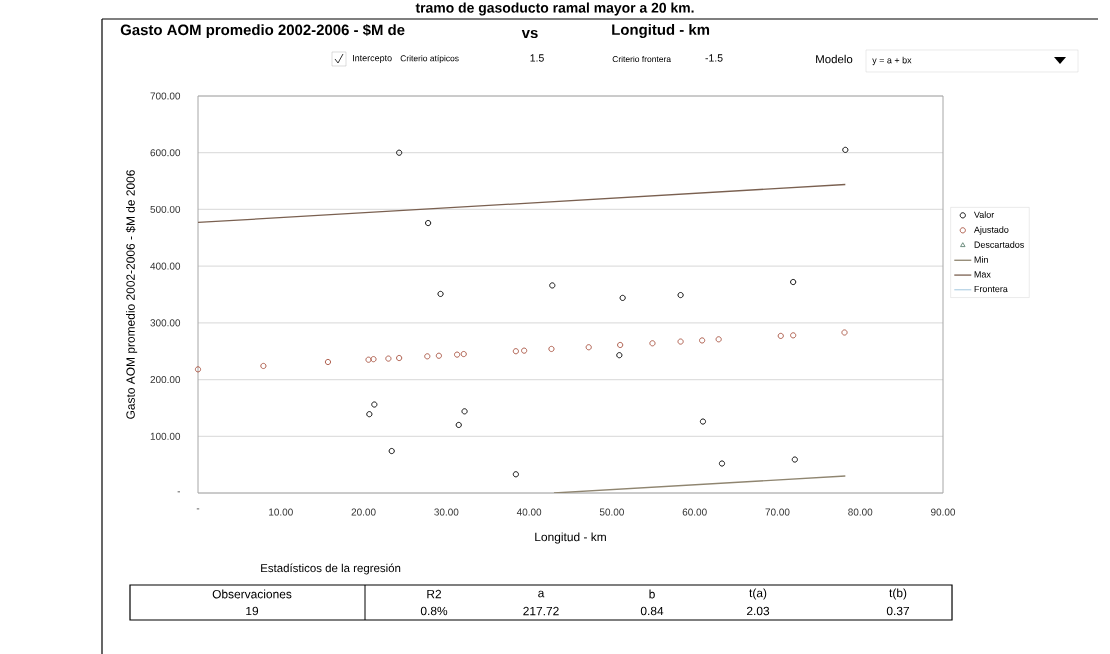  Describe the element at coordinates (991, 289) in the screenshot. I see `legend-label: Frontera` at that location.